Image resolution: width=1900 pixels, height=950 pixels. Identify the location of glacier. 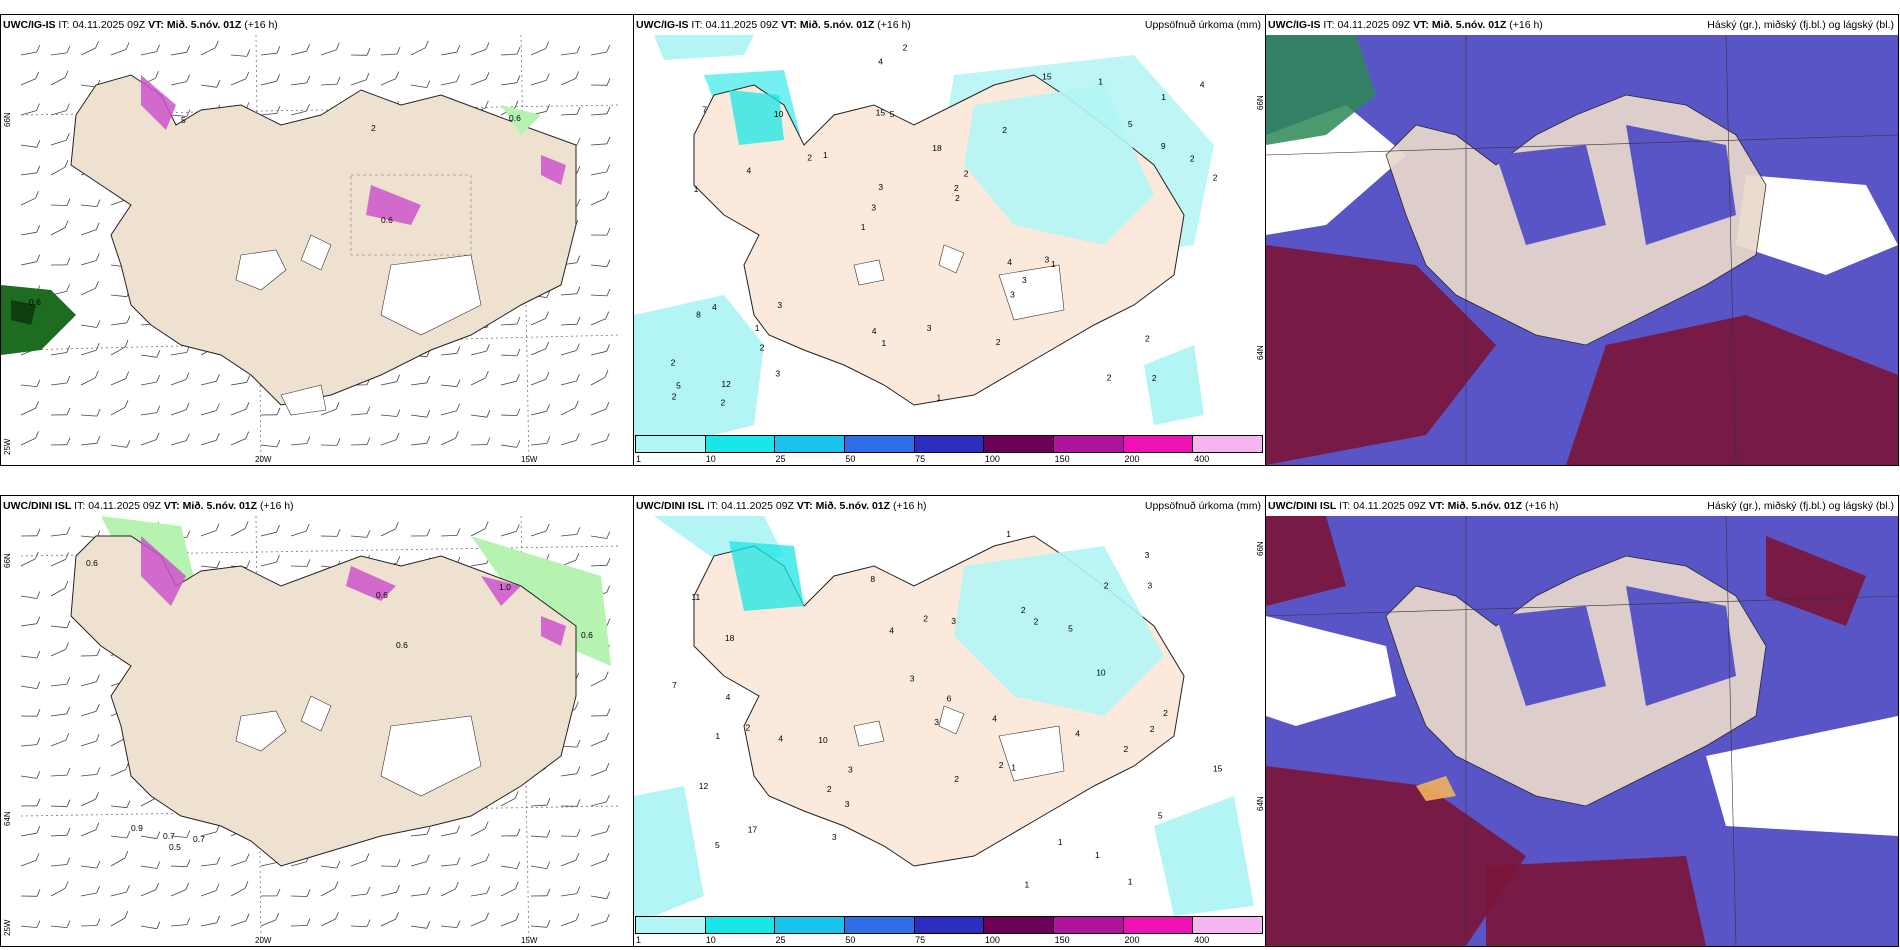
(261, 270).